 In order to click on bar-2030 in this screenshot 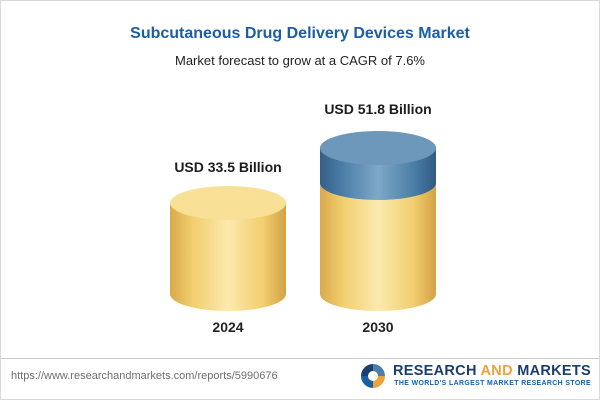, I will do `click(378, 221)`.